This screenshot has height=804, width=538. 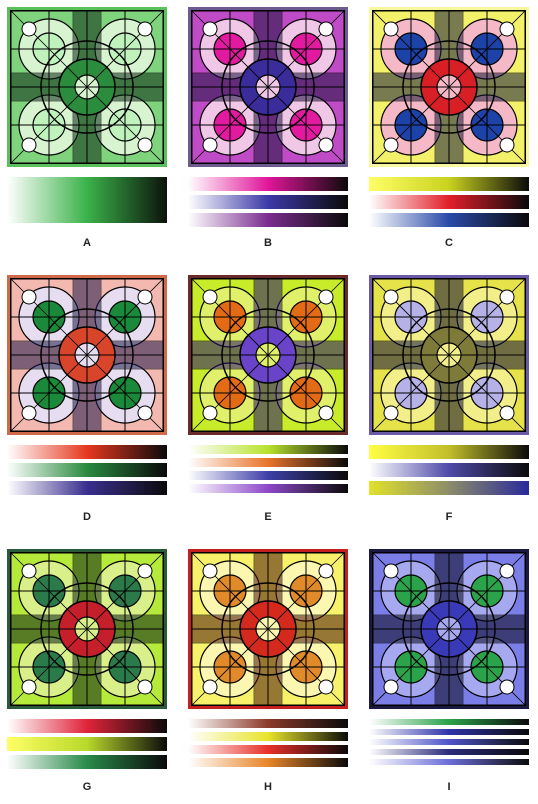 I want to click on panel-label: D, so click(x=87, y=517).